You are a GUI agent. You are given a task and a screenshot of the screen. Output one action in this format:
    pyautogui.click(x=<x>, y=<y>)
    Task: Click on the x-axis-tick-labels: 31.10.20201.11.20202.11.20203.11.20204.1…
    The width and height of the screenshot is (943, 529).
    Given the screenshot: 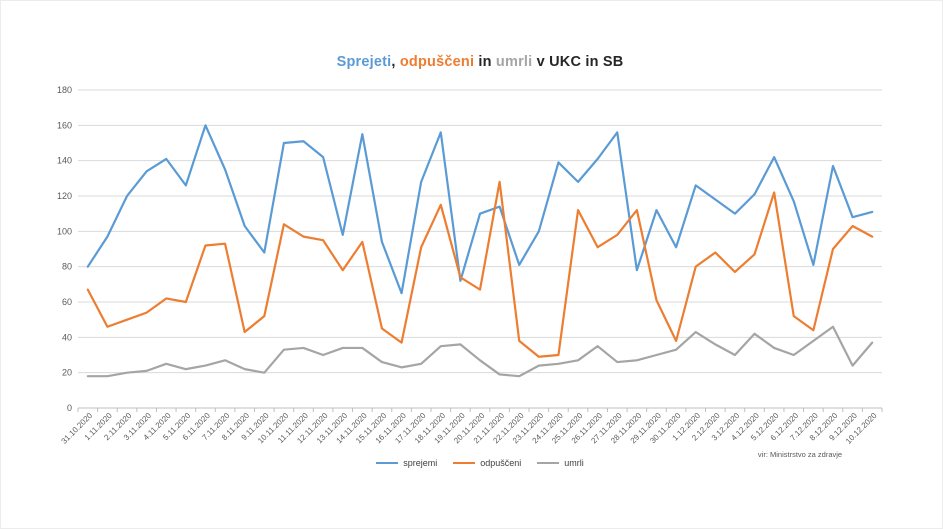 What is the action you would take?
    pyautogui.click(x=469, y=428)
    